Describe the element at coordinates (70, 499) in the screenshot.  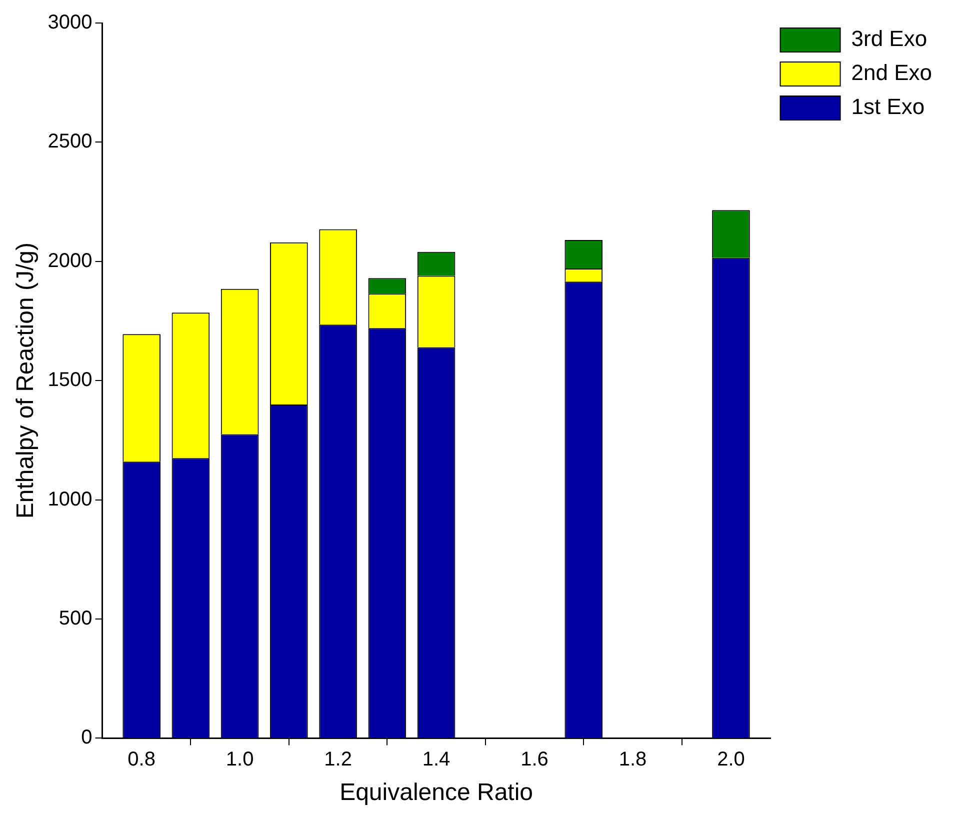
I see `y-tick-label: 1000` at that location.